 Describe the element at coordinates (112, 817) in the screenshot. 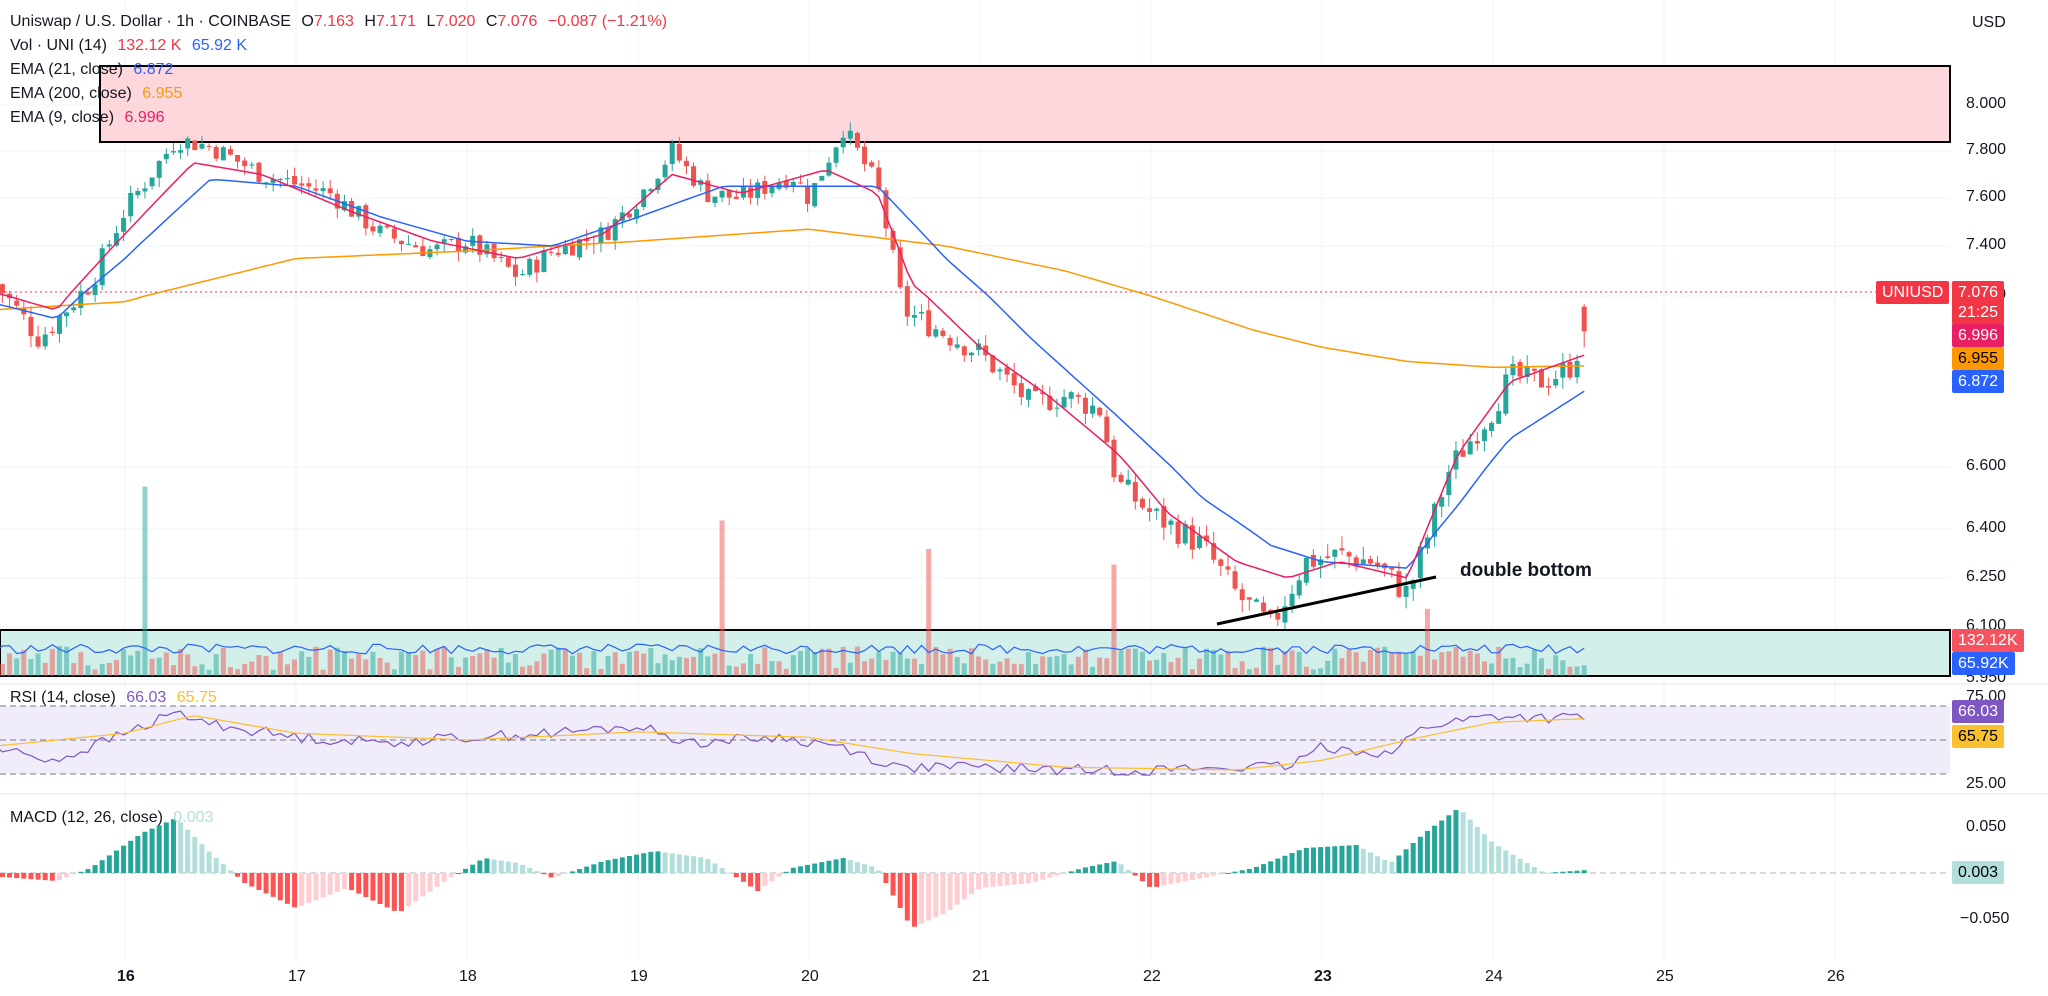

I see `macd-legend: MACD (12, 26, close) 0.003` at that location.